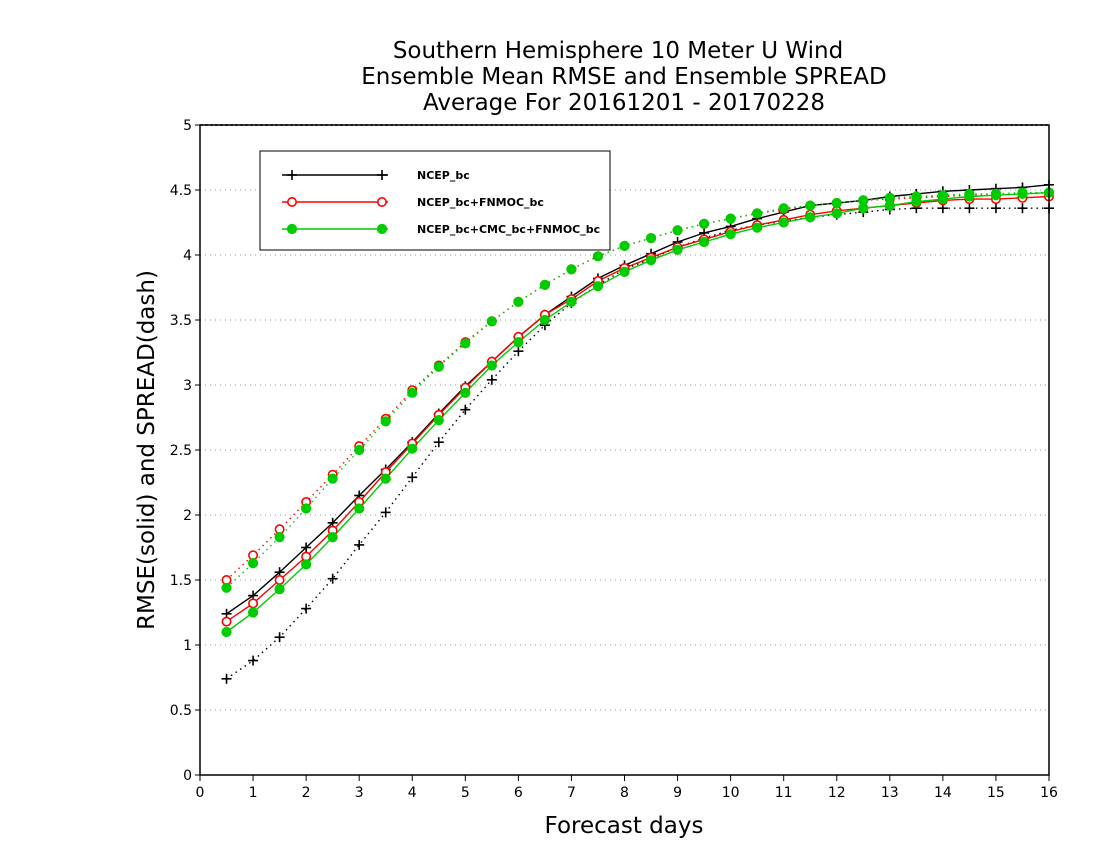 This screenshot has width=1100, height=850. I want to click on y-tick-label: 2, so click(187, 516).